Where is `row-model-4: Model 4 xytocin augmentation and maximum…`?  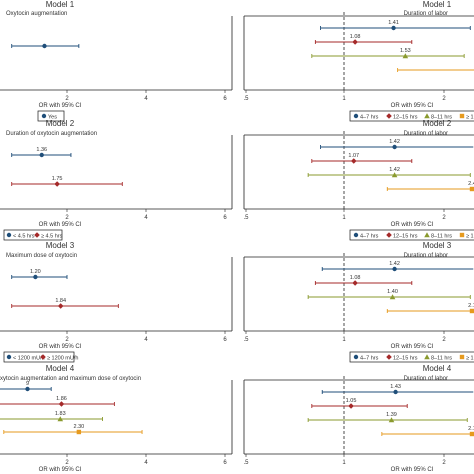
row-model-4: Model 4 xytocin augmentation and maximum… is located at coordinates (226, 373).